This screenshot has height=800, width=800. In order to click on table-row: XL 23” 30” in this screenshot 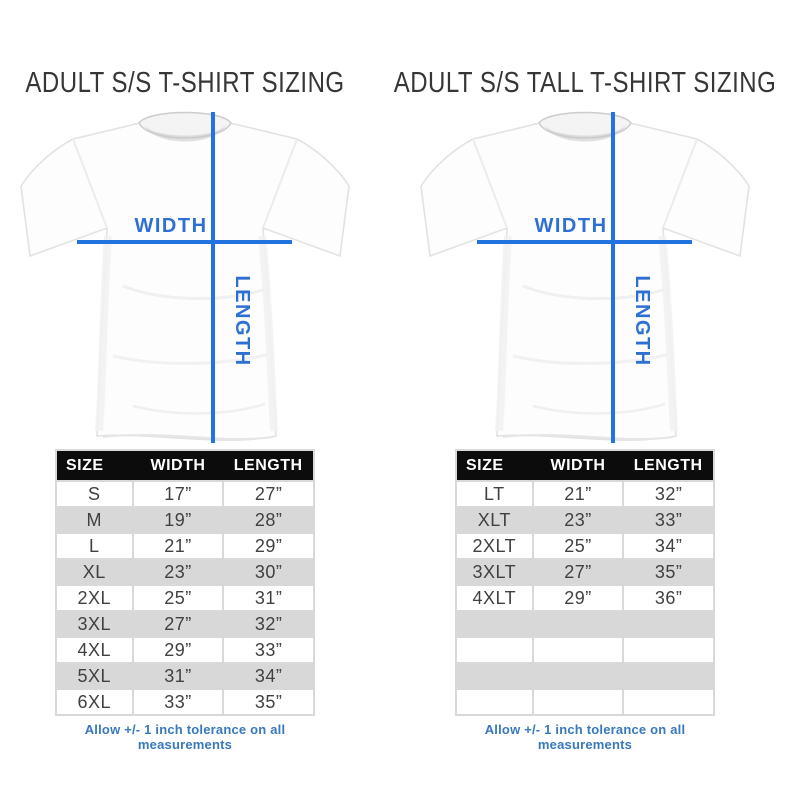, I will do `click(185, 572)`.